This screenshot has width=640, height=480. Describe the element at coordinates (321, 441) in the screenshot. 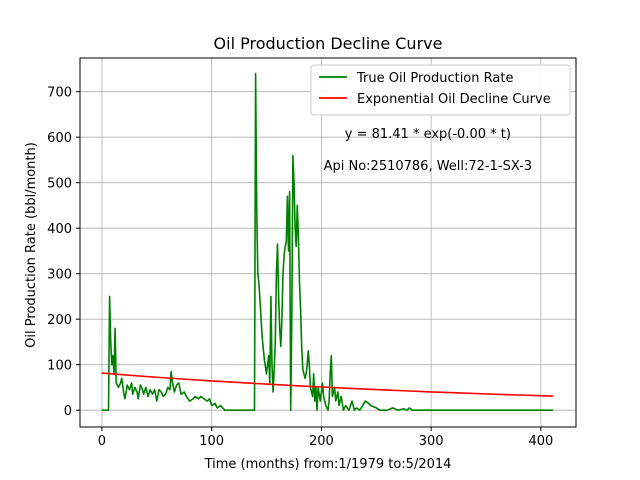

I see `x-tick-label: 200` at that location.